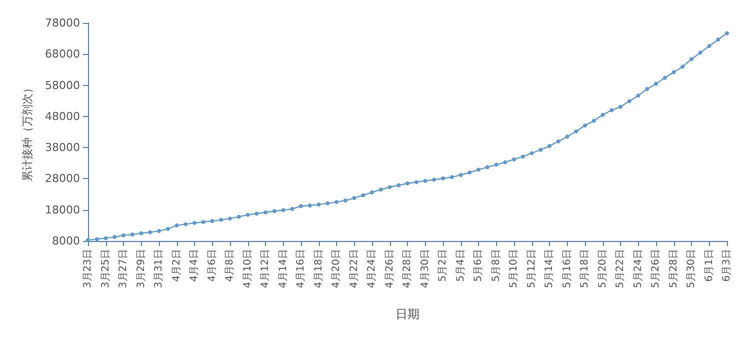  Describe the element at coordinates (141, 268) in the screenshot. I see `x-tick-label: 3月29日` at that location.